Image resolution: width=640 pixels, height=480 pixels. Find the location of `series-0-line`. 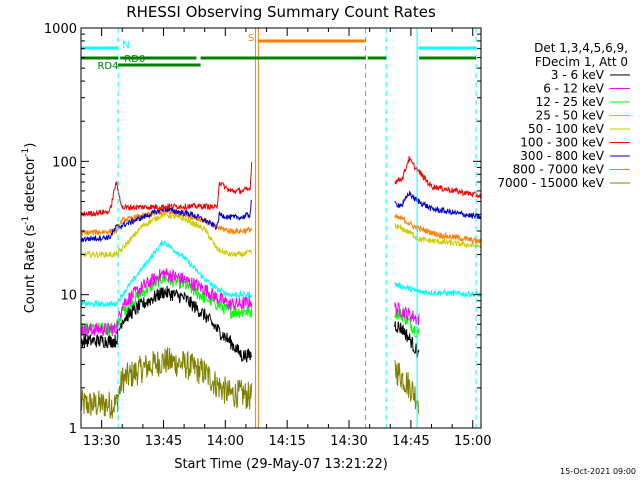

series-0-line is located at coordinates (166, 324).